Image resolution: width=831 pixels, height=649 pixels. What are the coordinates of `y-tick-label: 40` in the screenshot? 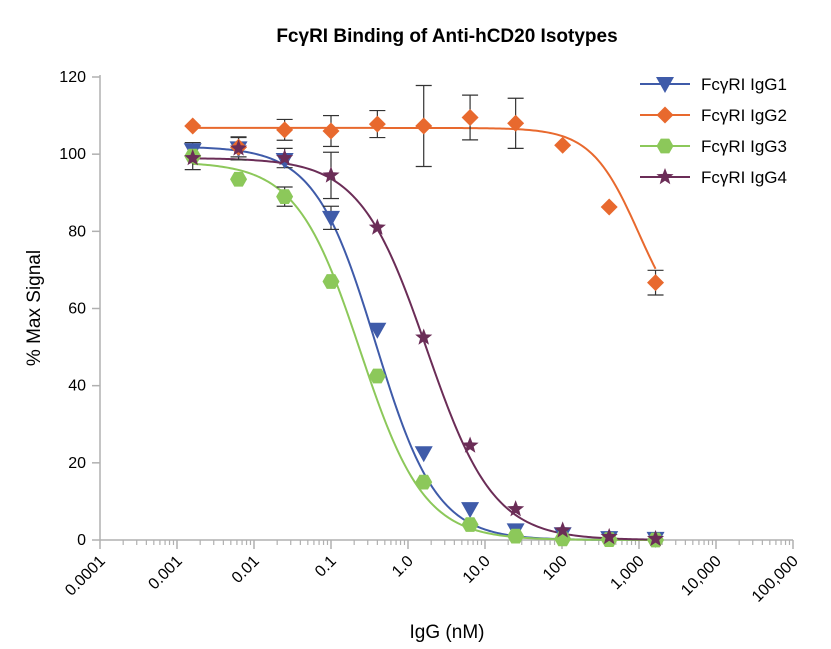 It's located at (77, 386).